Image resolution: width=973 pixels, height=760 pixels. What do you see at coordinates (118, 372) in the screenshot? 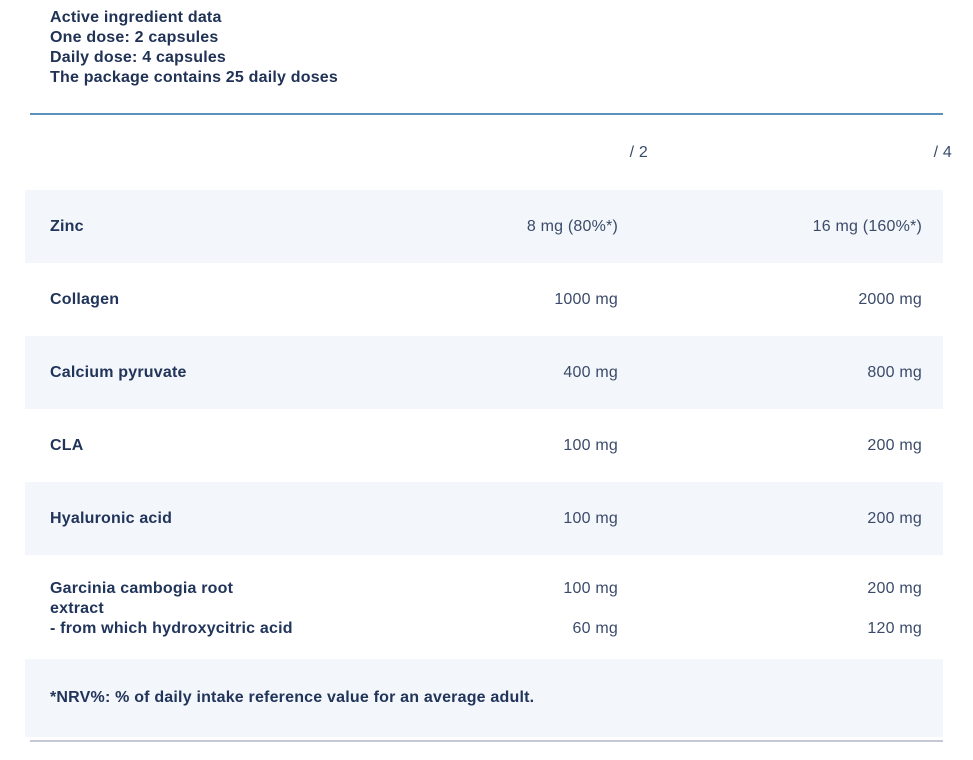
I see `ingredient-label: Calcium pyruvate` at bounding box center [118, 372].